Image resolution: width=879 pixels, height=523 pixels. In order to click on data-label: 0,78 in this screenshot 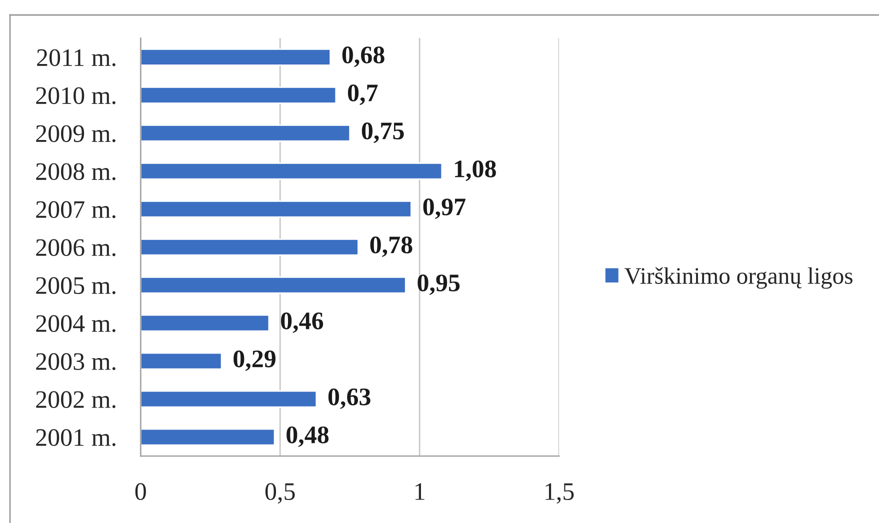, I will do `click(391, 246)`.